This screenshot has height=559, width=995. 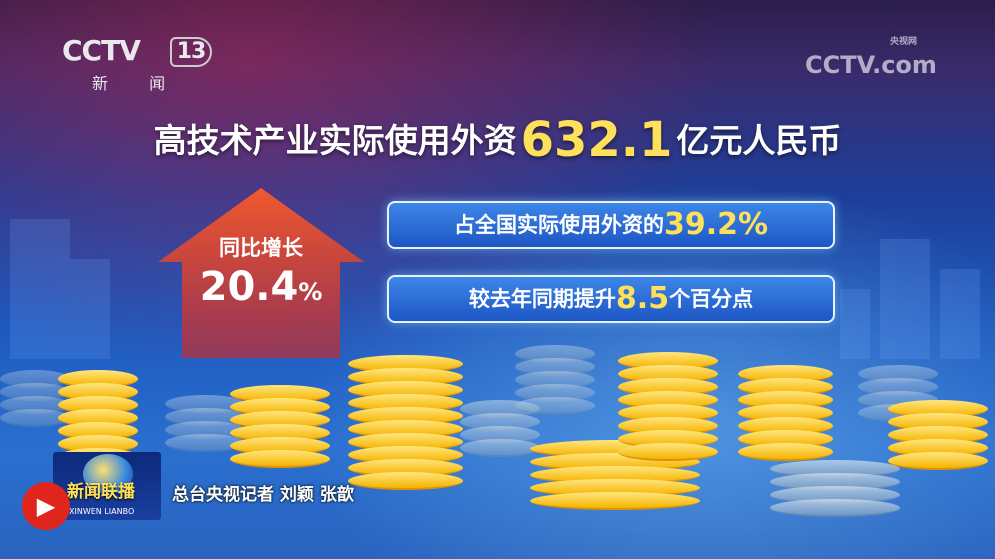 What do you see at coordinates (138, 83) in the screenshot?
I see `logo-channel-name: 新 闻` at bounding box center [138, 83].